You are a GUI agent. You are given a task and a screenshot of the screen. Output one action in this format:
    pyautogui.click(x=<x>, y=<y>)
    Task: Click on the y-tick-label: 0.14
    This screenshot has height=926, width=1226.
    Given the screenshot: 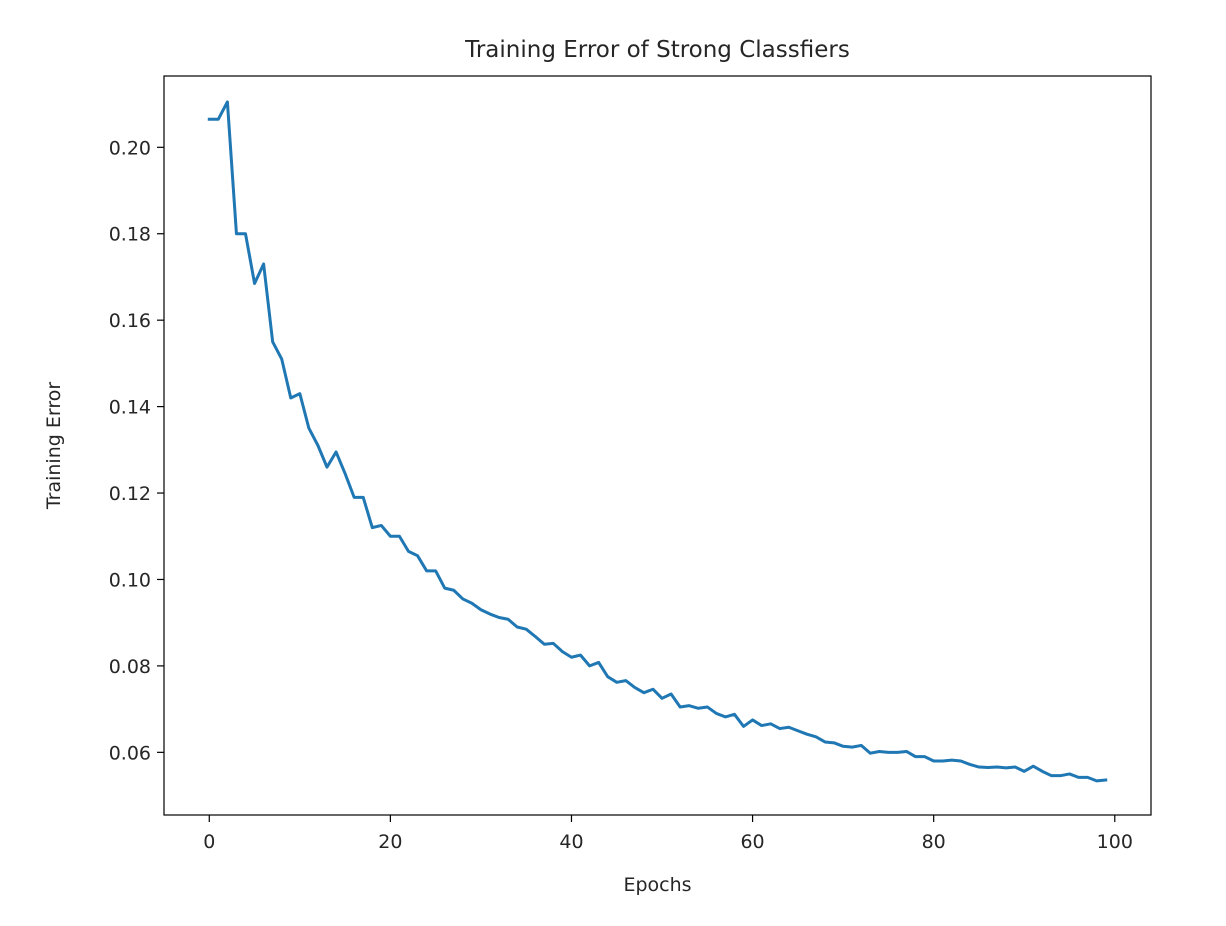 What is the action you would take?
    pyautogui.click(x=130, y=408)
    